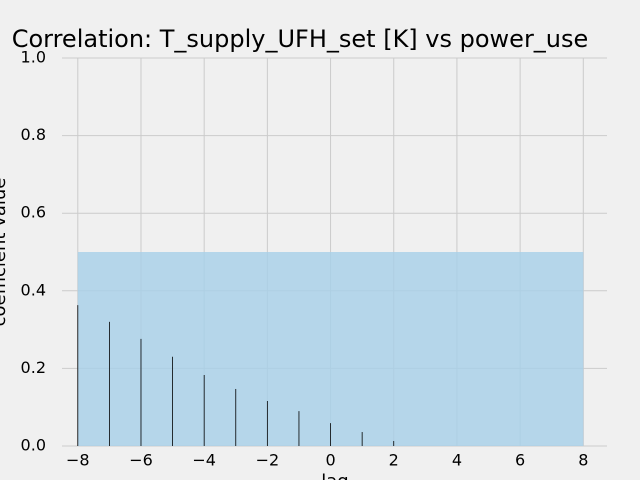  I want to click on y-tick-label: 0.4, so click(33, 289).